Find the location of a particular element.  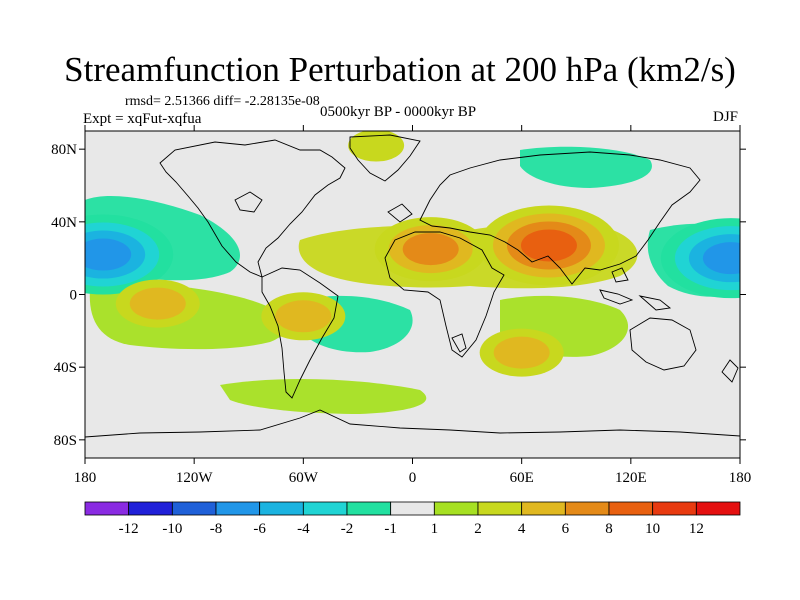

lat-label: 80N is located at coordinates (64, 150).